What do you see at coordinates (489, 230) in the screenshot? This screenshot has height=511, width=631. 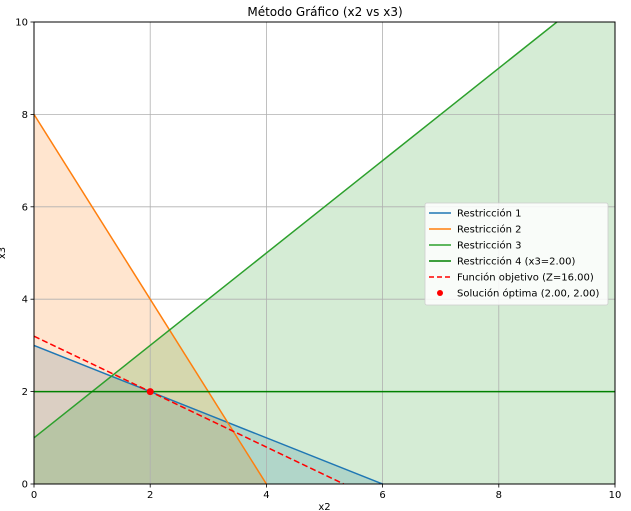 I see `legend-label: Restricción 2` at bounding box center [489, 230].